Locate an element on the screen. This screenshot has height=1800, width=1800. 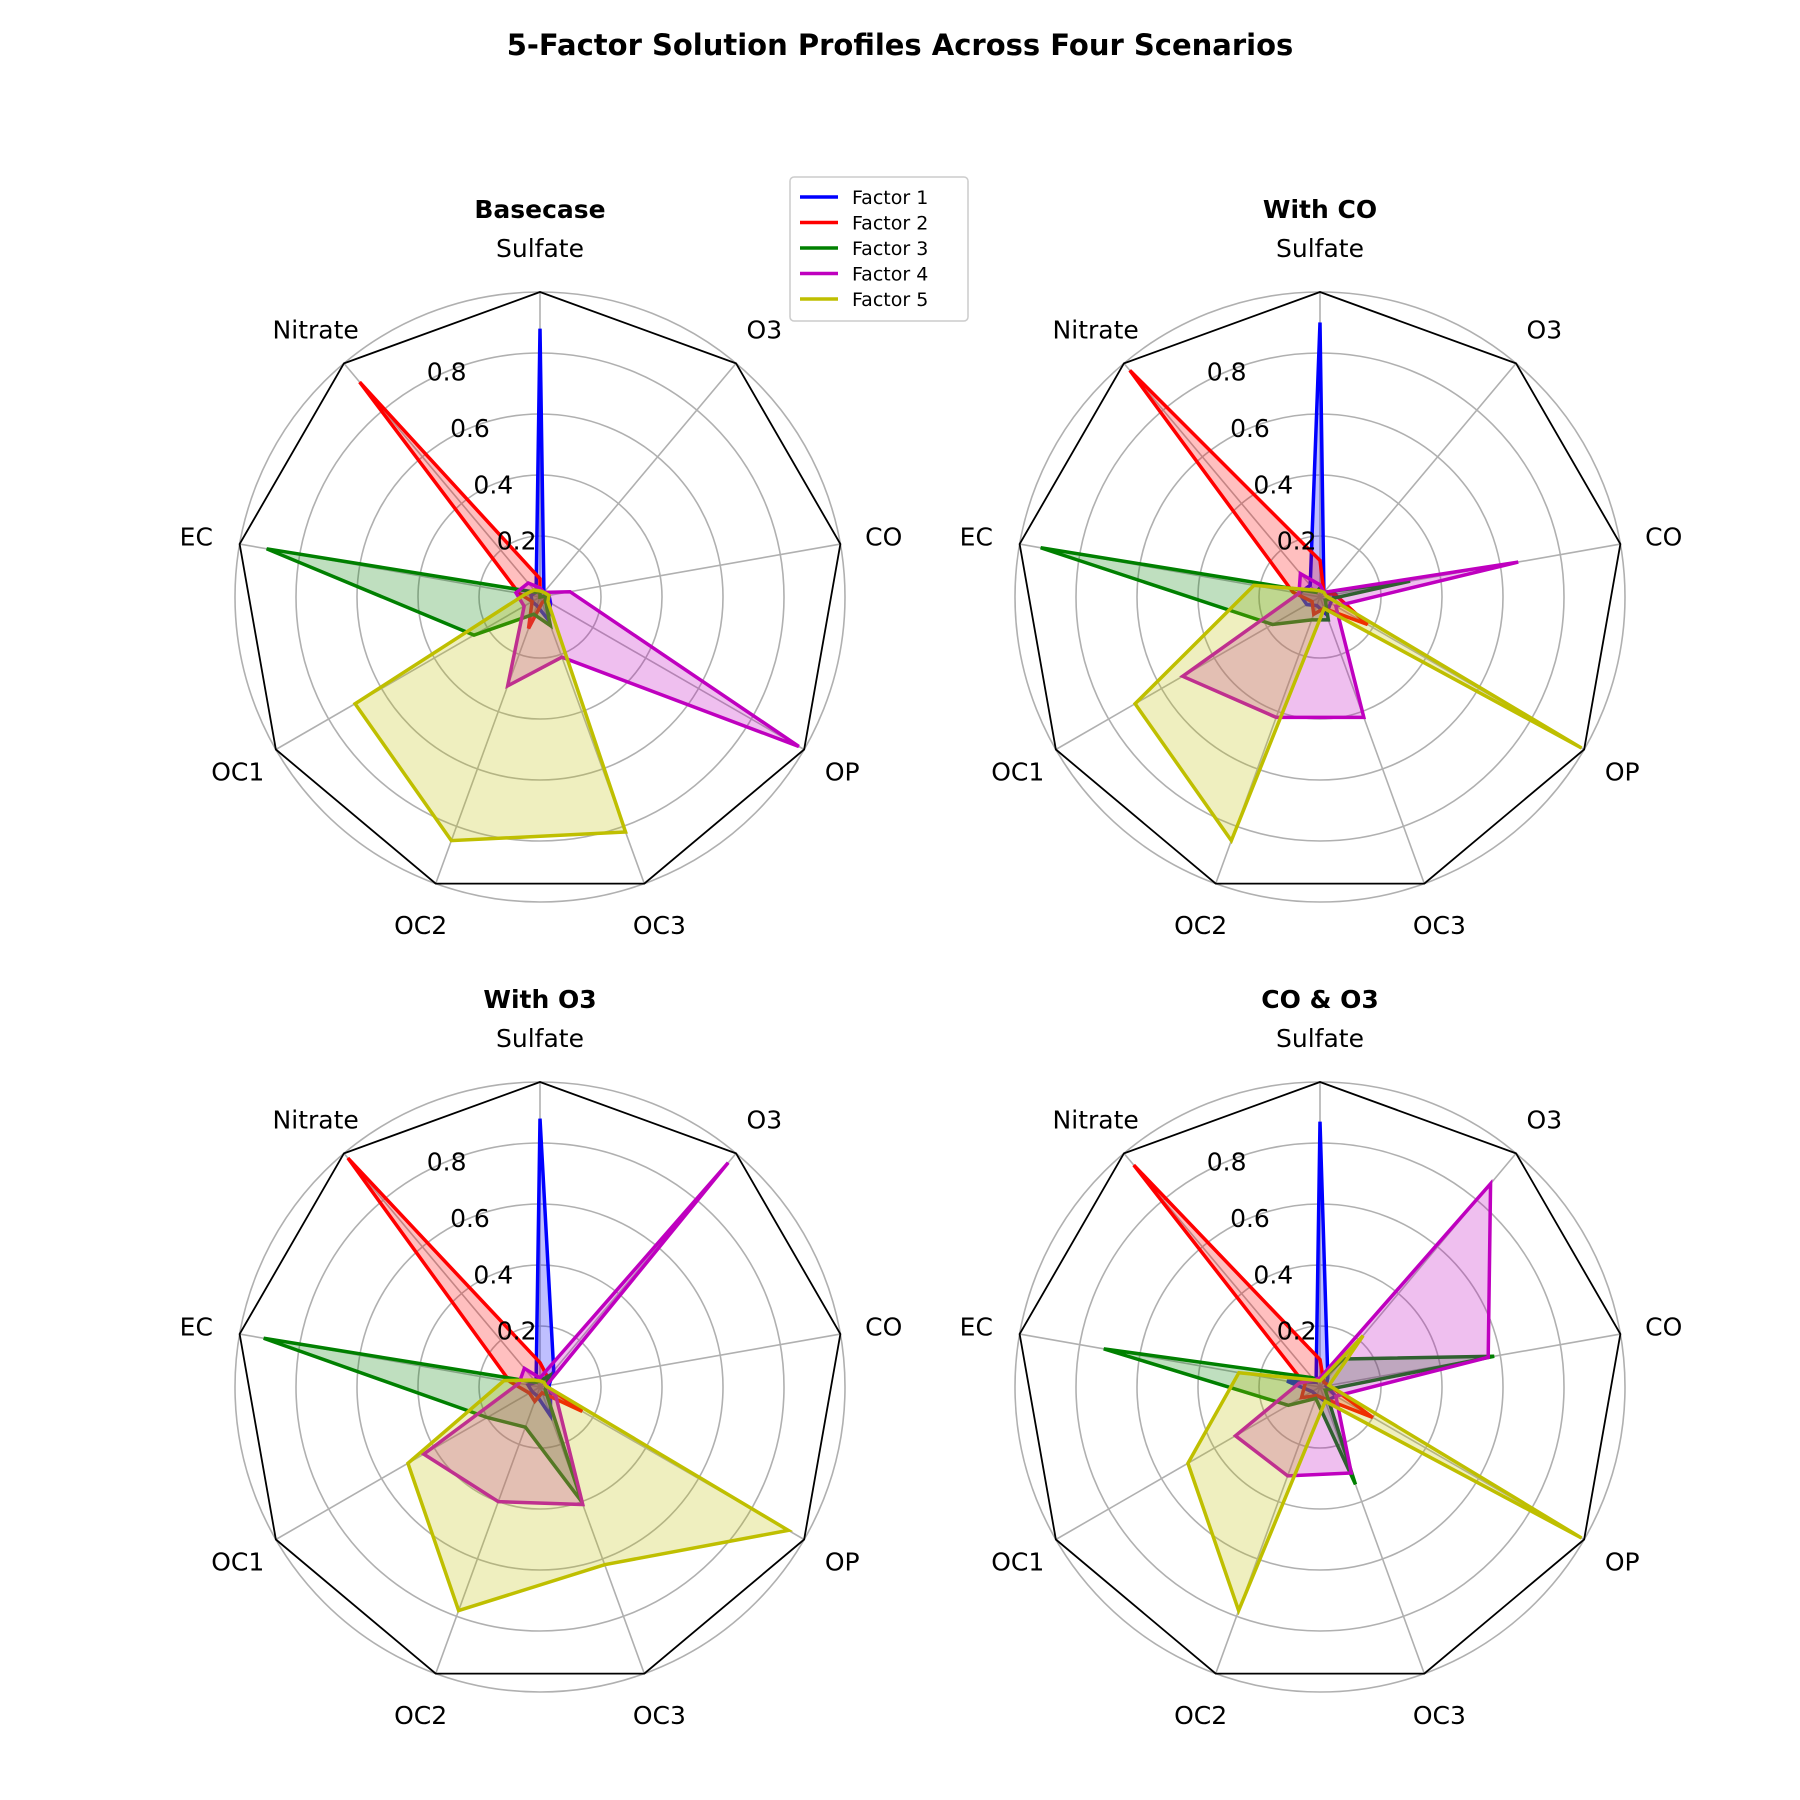
legend: Factor 1 Factor 2 Factor 3 Factor 4 Factor 5 is located at coordinates (879, 249).